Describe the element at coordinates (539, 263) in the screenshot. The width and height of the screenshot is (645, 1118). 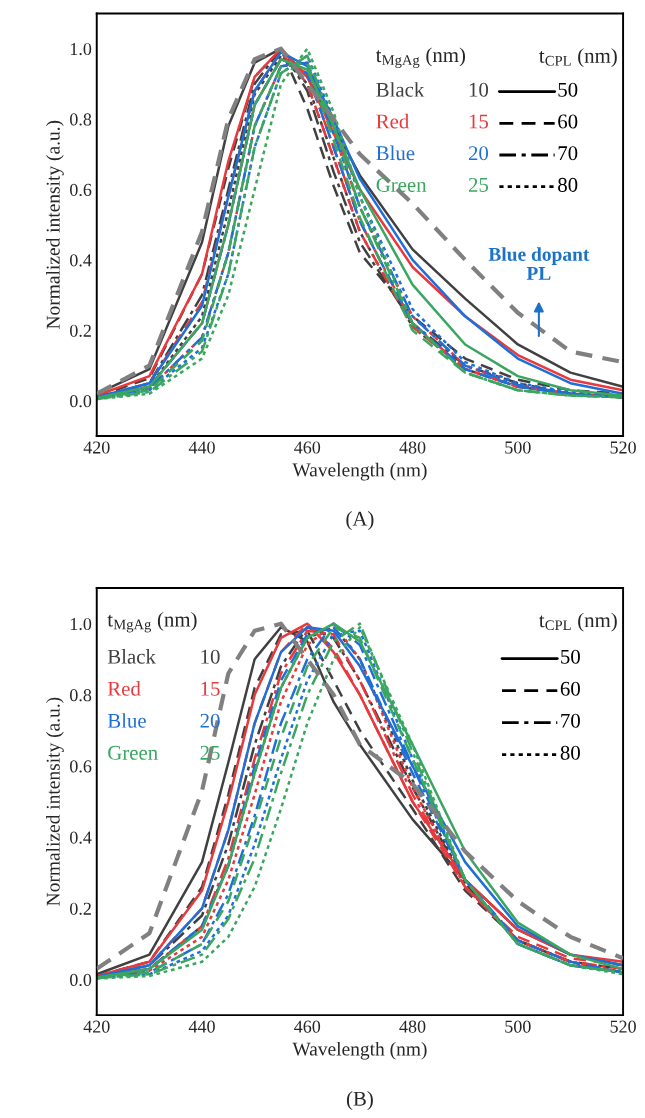
I see `annotation: Blue dopant PL` at that location.